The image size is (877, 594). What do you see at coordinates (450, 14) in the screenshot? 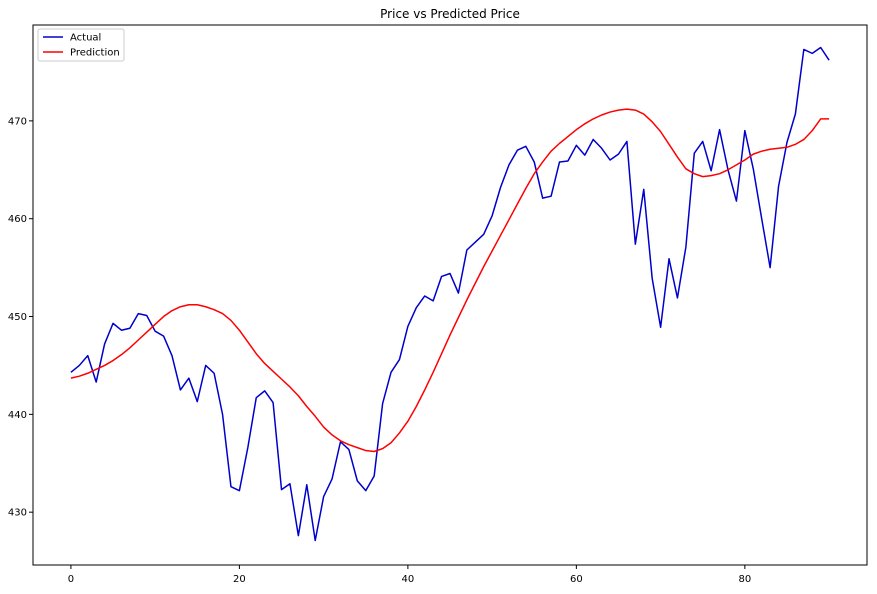
I see `chart-title: Price vs Predicted Price` at bounding box center [450, 14].